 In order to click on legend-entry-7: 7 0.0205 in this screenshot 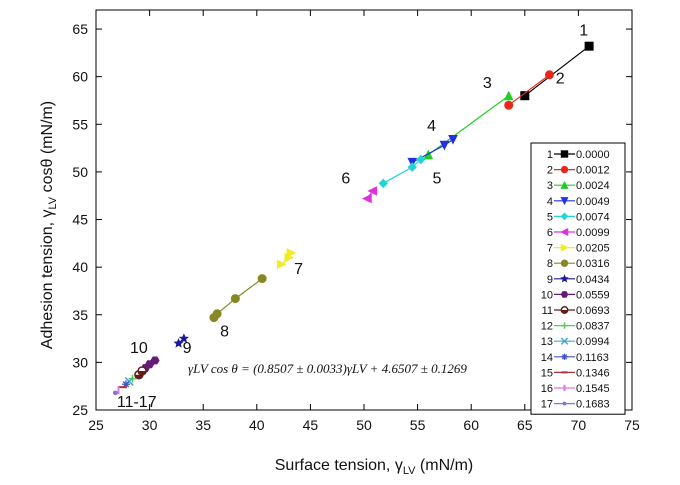, I will do `click(578, 249)`.